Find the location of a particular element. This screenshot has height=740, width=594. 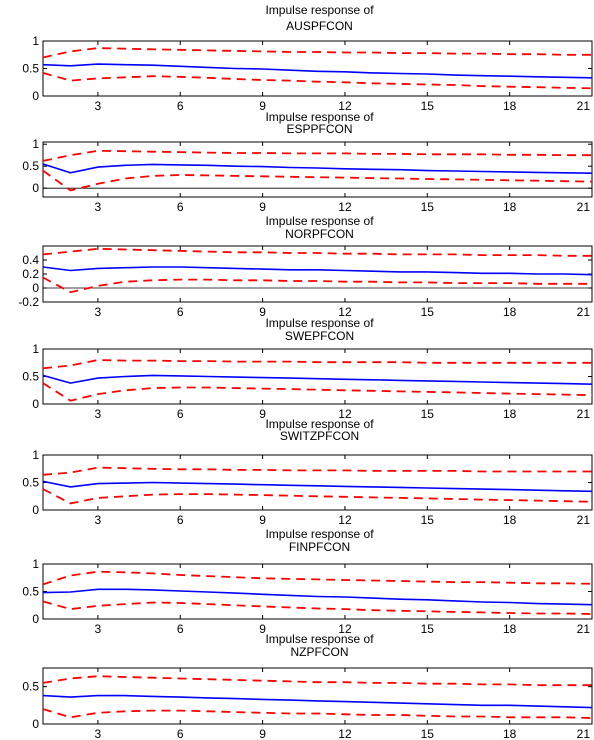

chart-title-line: FINPFCON is located at coordinates (319, 547).